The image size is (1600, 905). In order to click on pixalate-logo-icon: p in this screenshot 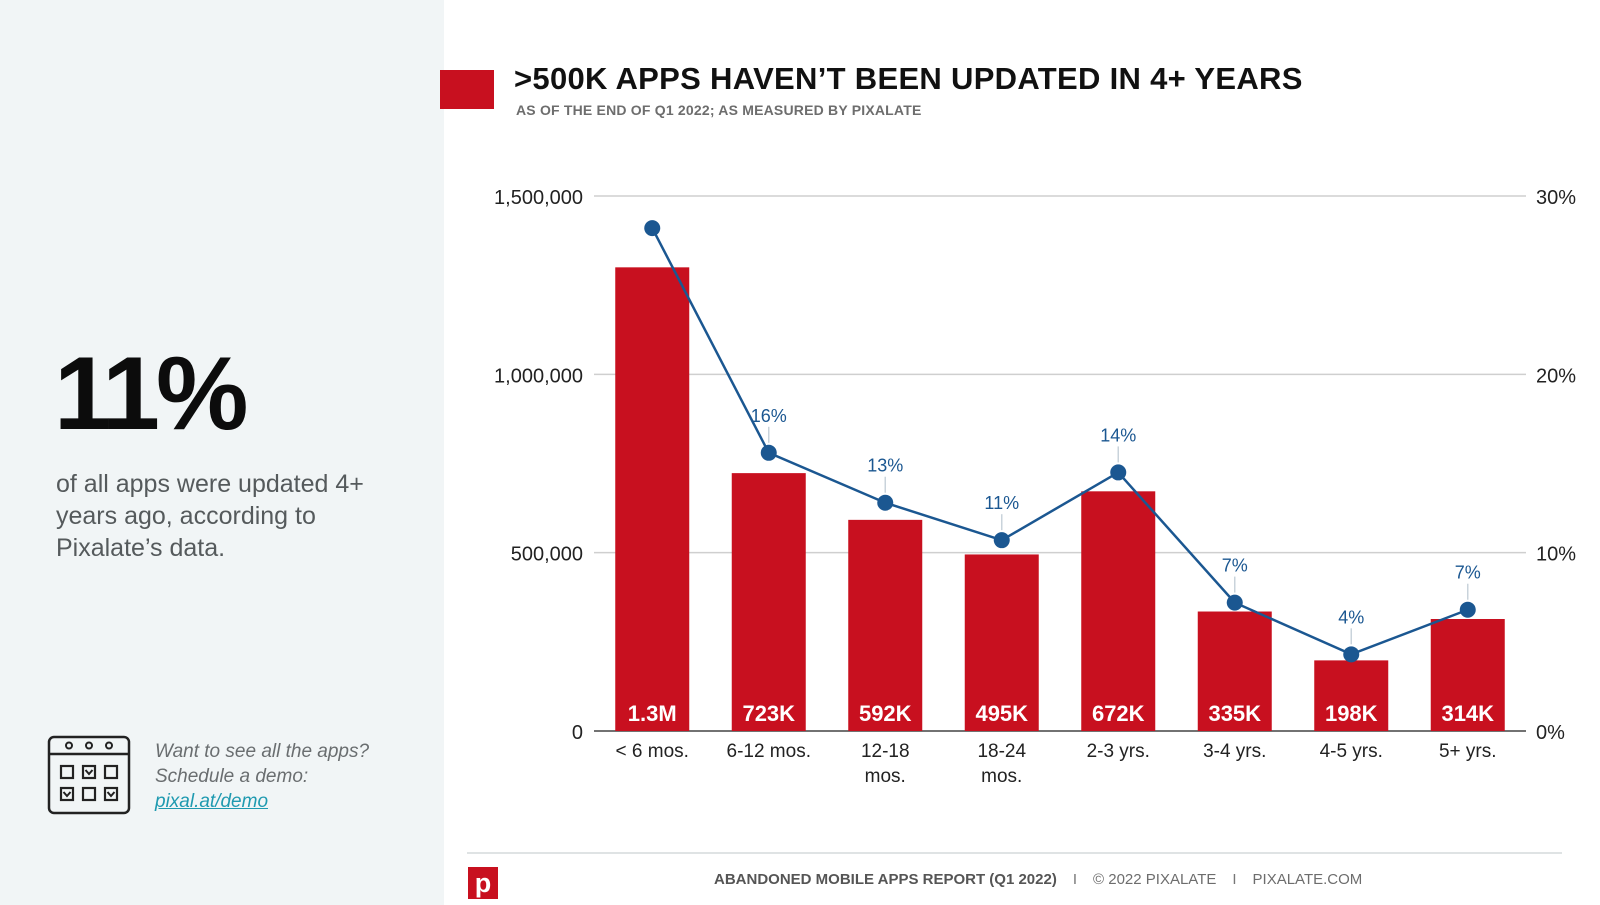, I will do `click(483, 883)`.